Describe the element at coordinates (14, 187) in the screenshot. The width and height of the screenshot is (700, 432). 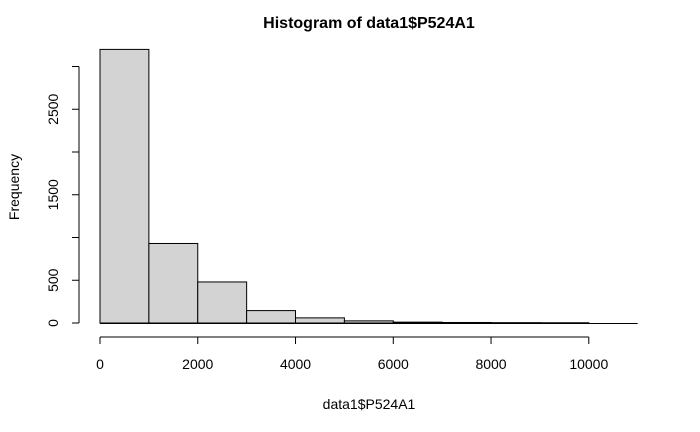
I see `y-axis-label: Frequency` at that location.